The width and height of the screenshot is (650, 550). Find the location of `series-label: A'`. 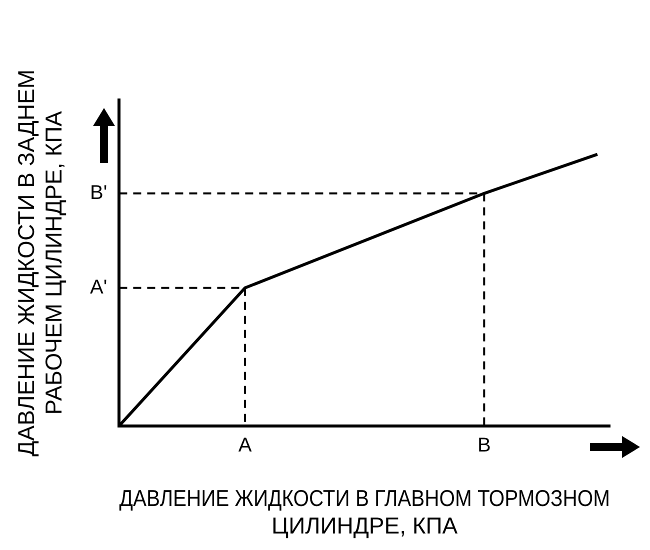

series-label: A' is located at coordinates (99, 287).